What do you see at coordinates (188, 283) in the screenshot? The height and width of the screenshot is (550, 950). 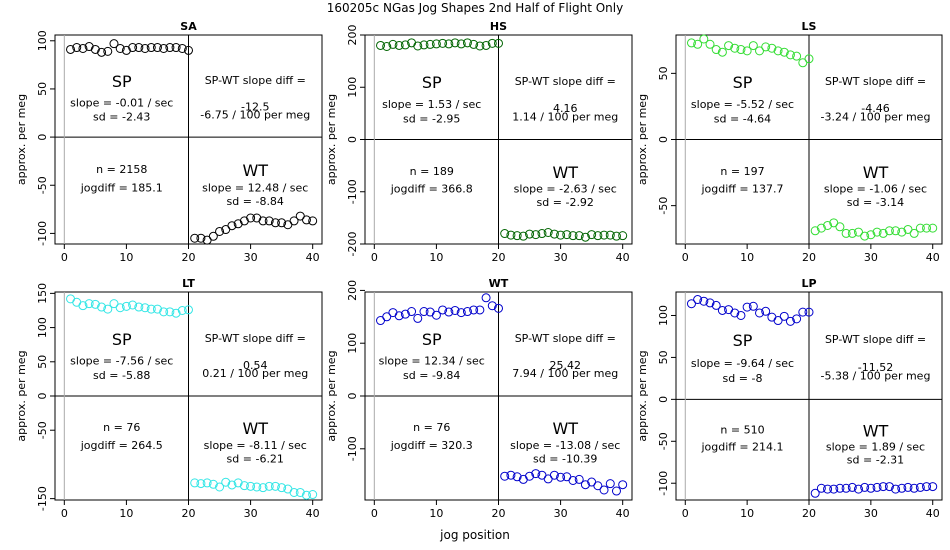 I see `panel-title: LT` at bounding box center [188, 283].